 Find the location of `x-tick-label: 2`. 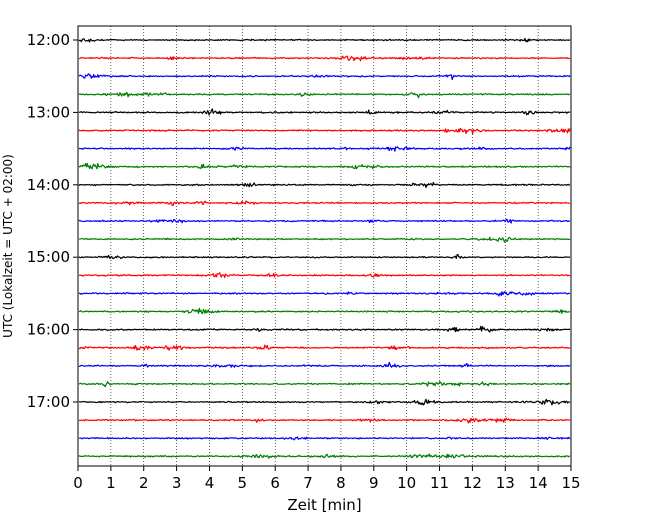

x-tick-label: 2 is located at coordinates (144, 483).